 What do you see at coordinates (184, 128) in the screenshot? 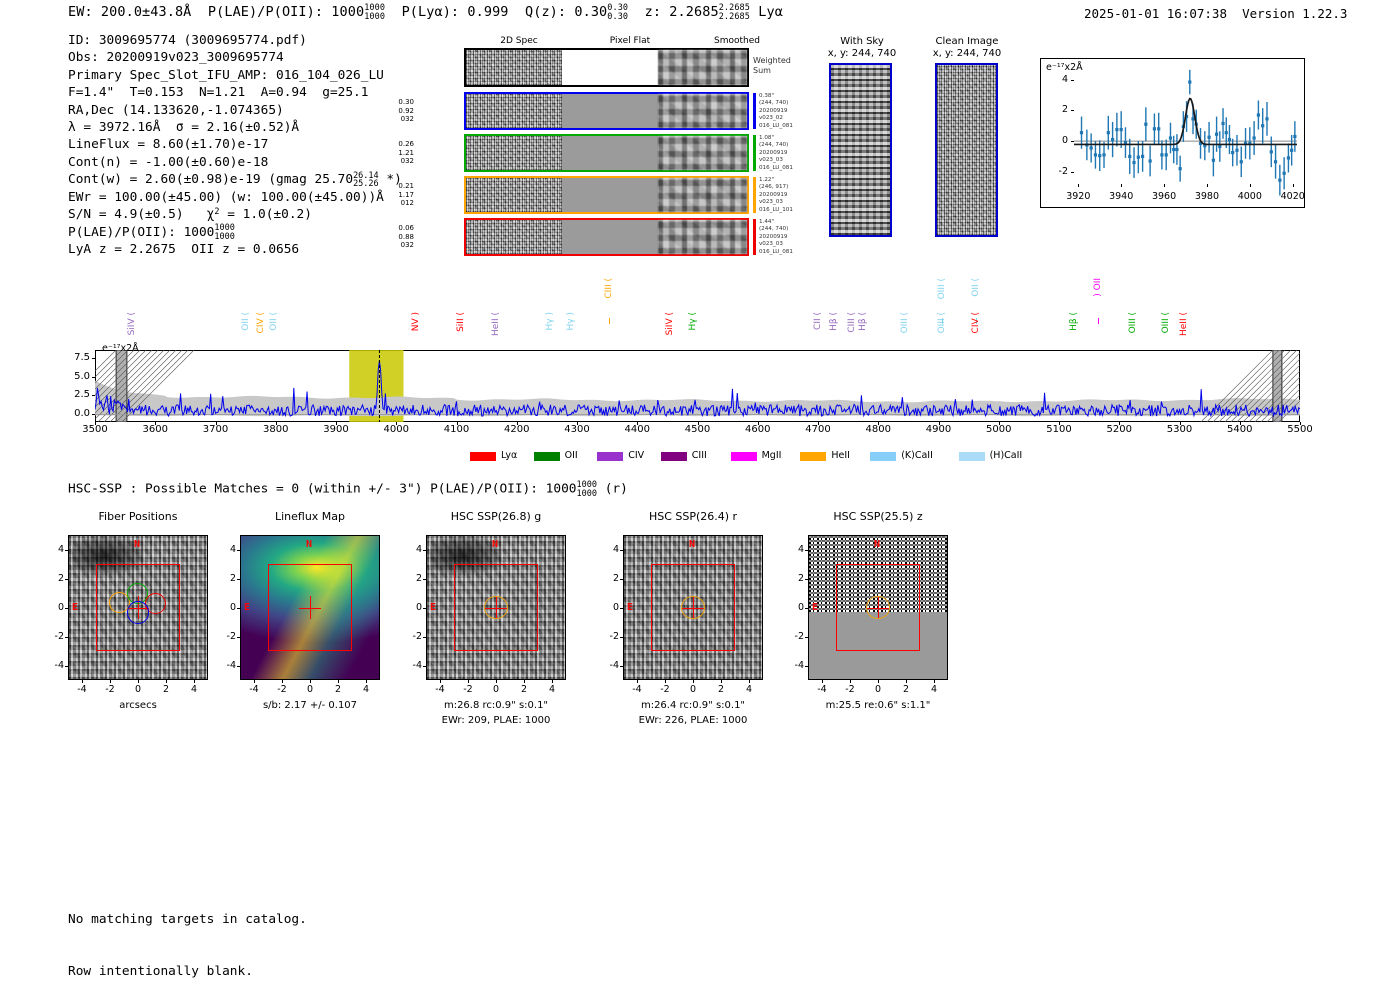
I see `info-wavelength-sigma: λ = 3972.16Å σ = 2.16(±0.52)Å` at bounding box center [184, 128].